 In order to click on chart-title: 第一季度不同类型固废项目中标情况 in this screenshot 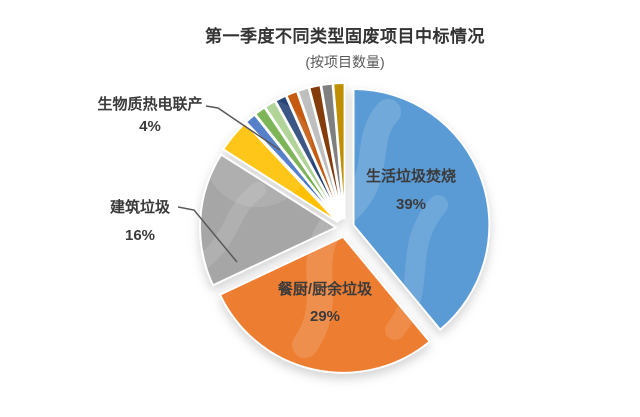, I will do `click(345, 36)`.